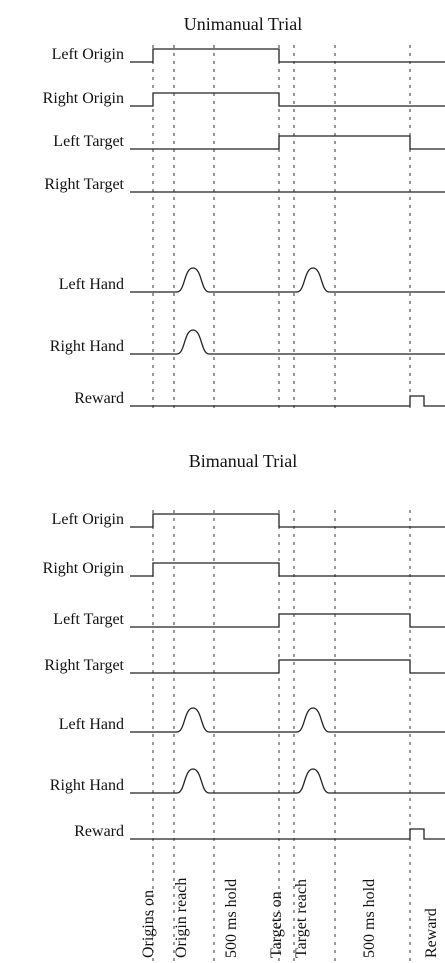 This screenshot has width=445, height=963. Describe the element at coordinates (243, 24) in the screenshot. I see `panel-title: Unimanual Trial` at that location.